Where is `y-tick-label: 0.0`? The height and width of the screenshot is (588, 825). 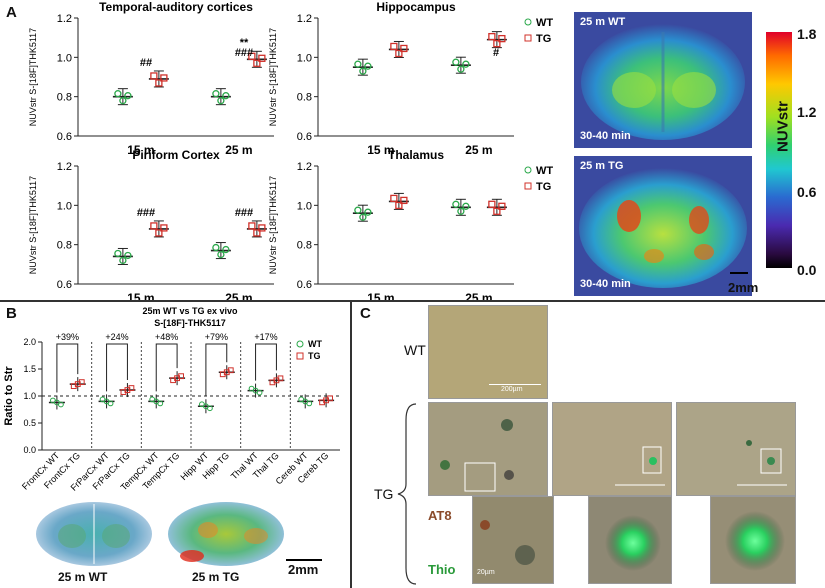 y-tick-label: 0.0 is located at coordinates (29, 450).